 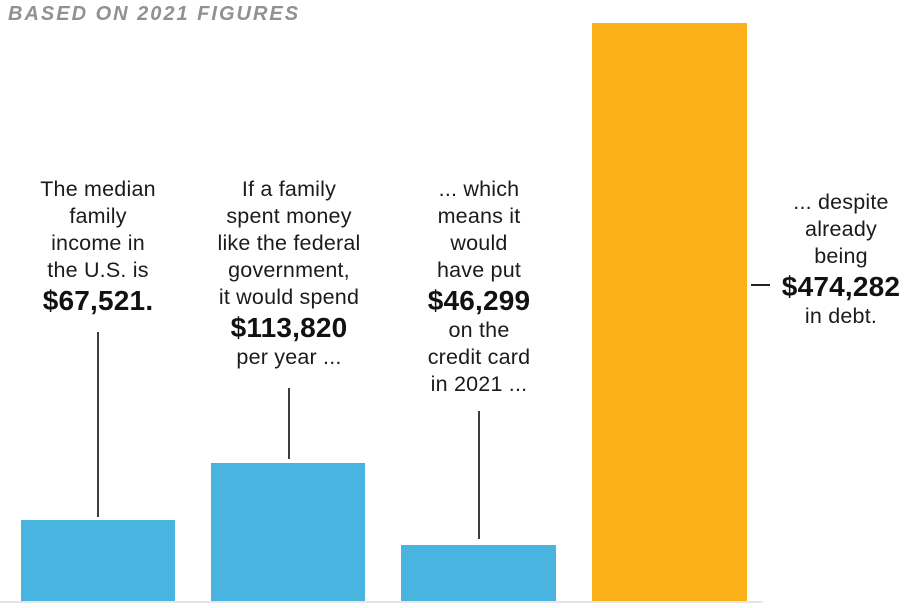 I want to click on bar-median-income, so click(x=98, y=561).